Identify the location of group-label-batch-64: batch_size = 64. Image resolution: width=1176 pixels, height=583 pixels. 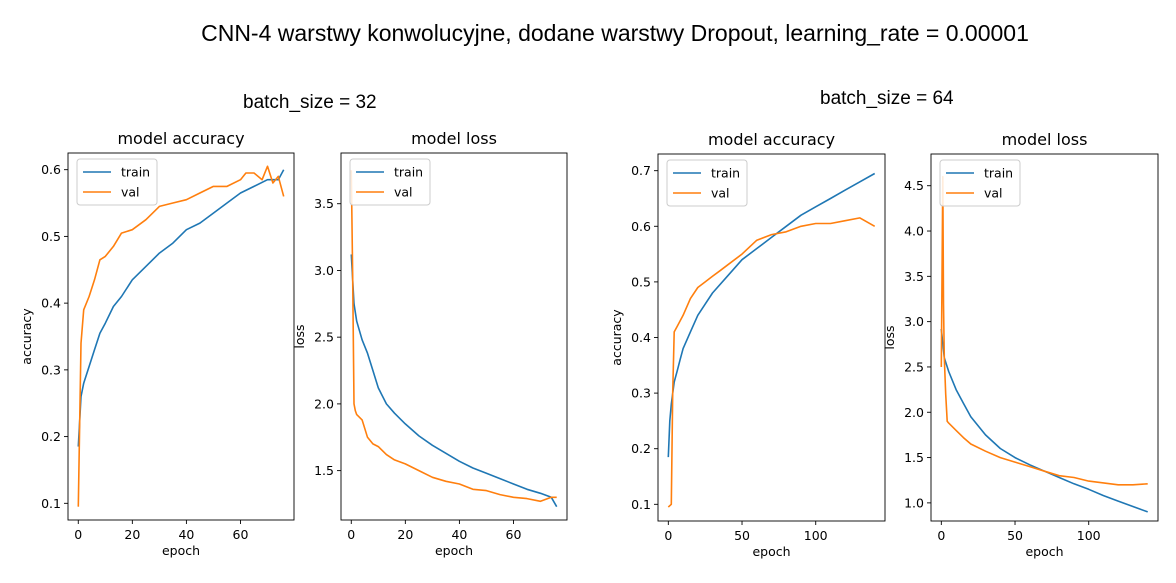
(887, 98).